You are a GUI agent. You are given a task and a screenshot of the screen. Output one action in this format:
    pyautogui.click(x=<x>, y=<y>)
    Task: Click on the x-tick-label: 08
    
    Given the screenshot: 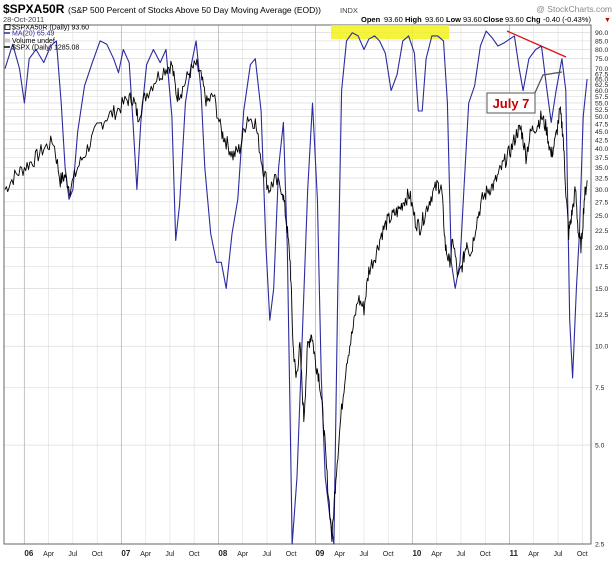 What is the action you would take?
    pyautogui.click(x=222, y=553)
    